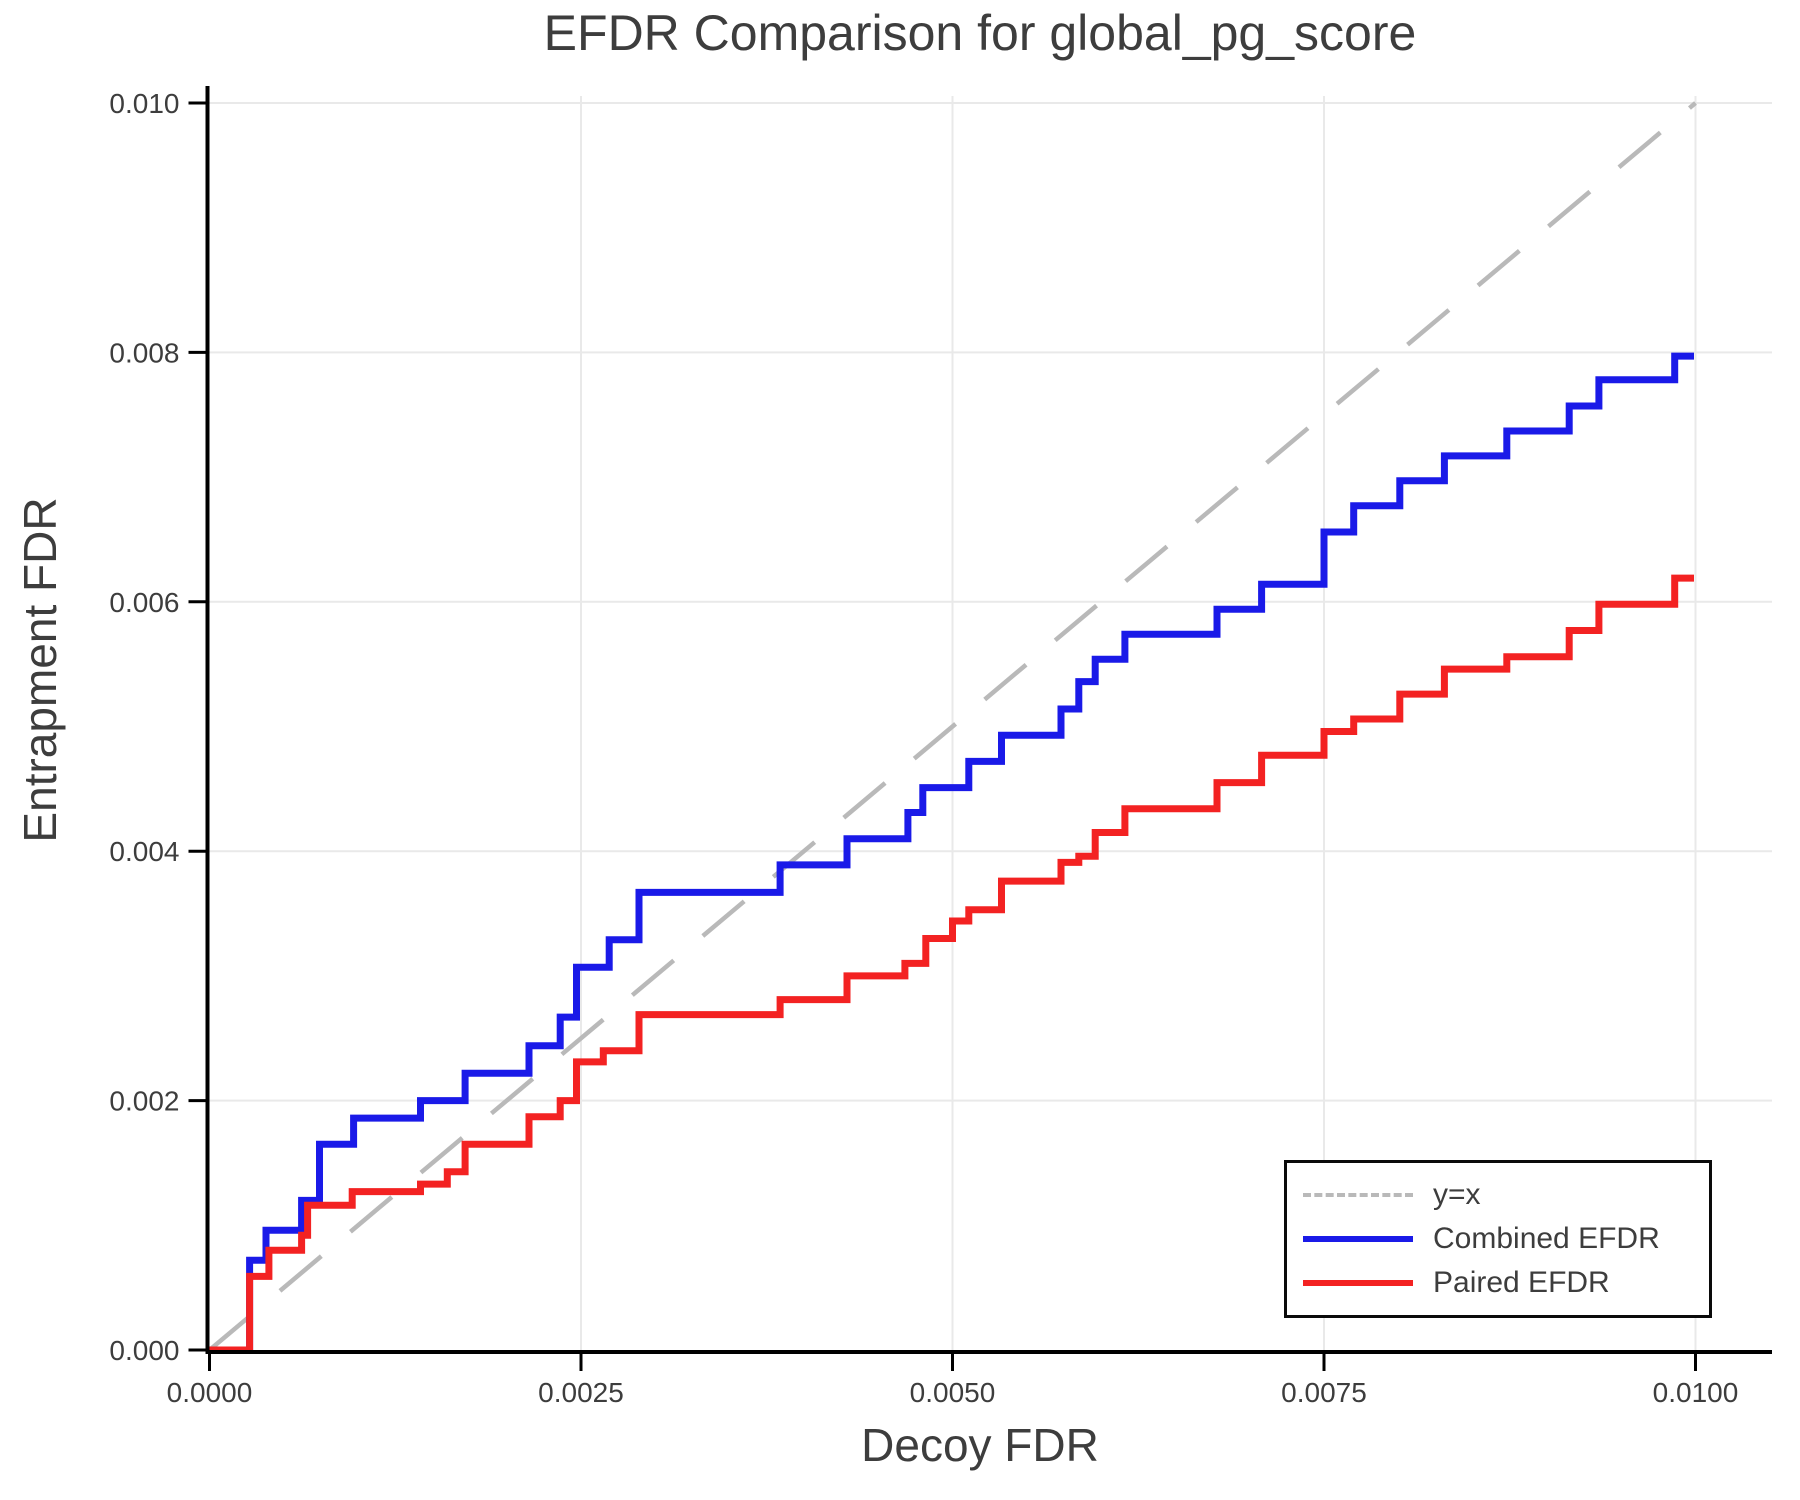 This screenshot has height=1500, width=1800. I want to click on y-tick-label: 0.004, so click(144, 851).